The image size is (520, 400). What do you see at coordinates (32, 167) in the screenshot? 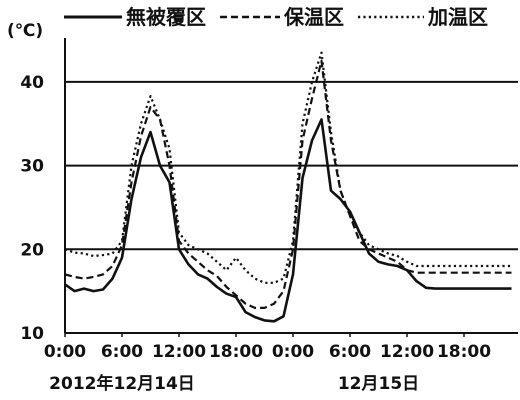
I see `y-tick-label: 30` at bounding box center [32, 167].